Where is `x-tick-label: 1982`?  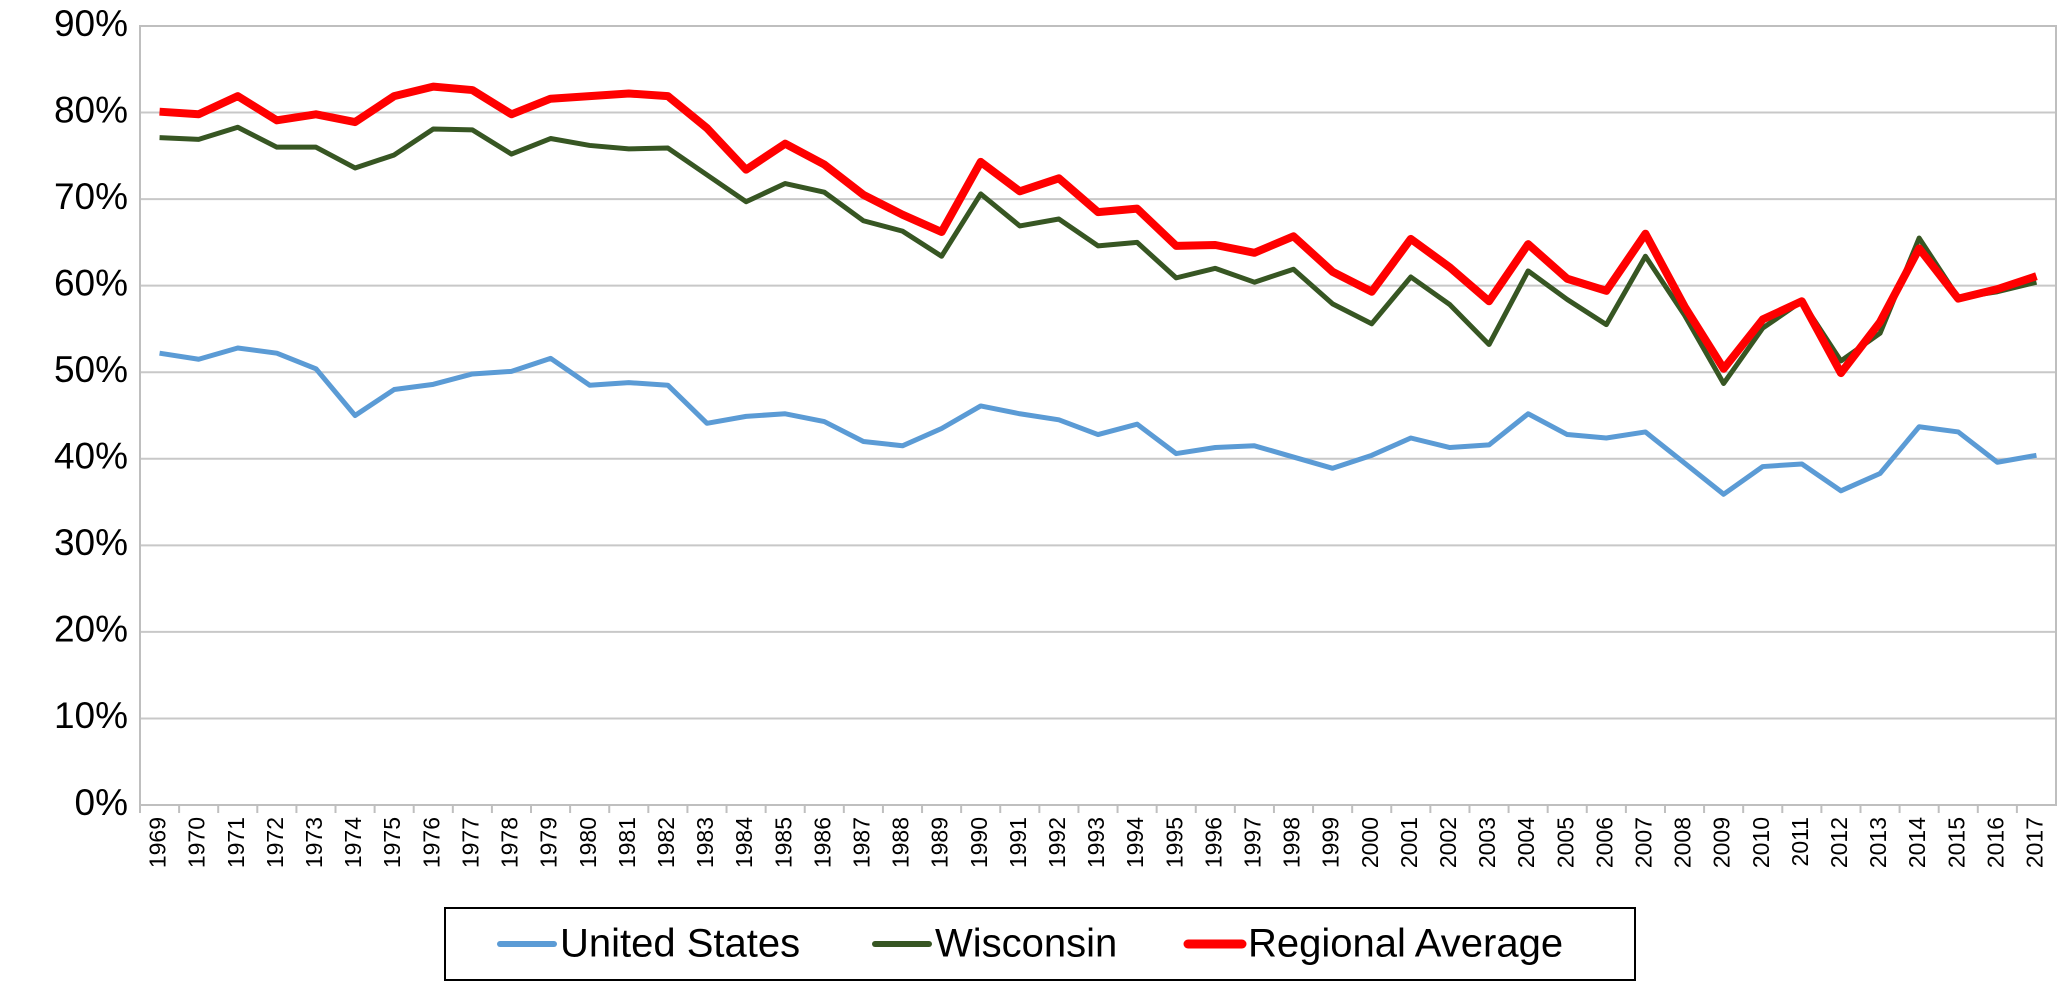 x-tick-label: 1982 is located at coordinates (666, 842).